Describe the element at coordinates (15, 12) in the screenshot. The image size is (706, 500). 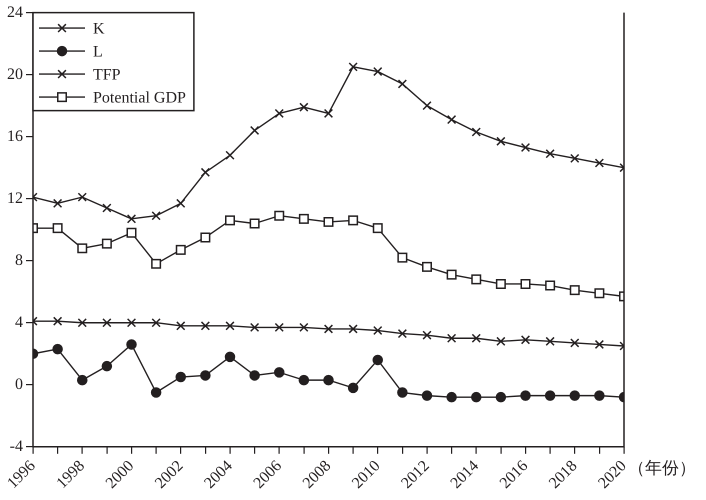
I see `y-tick-label: 24` at that location.